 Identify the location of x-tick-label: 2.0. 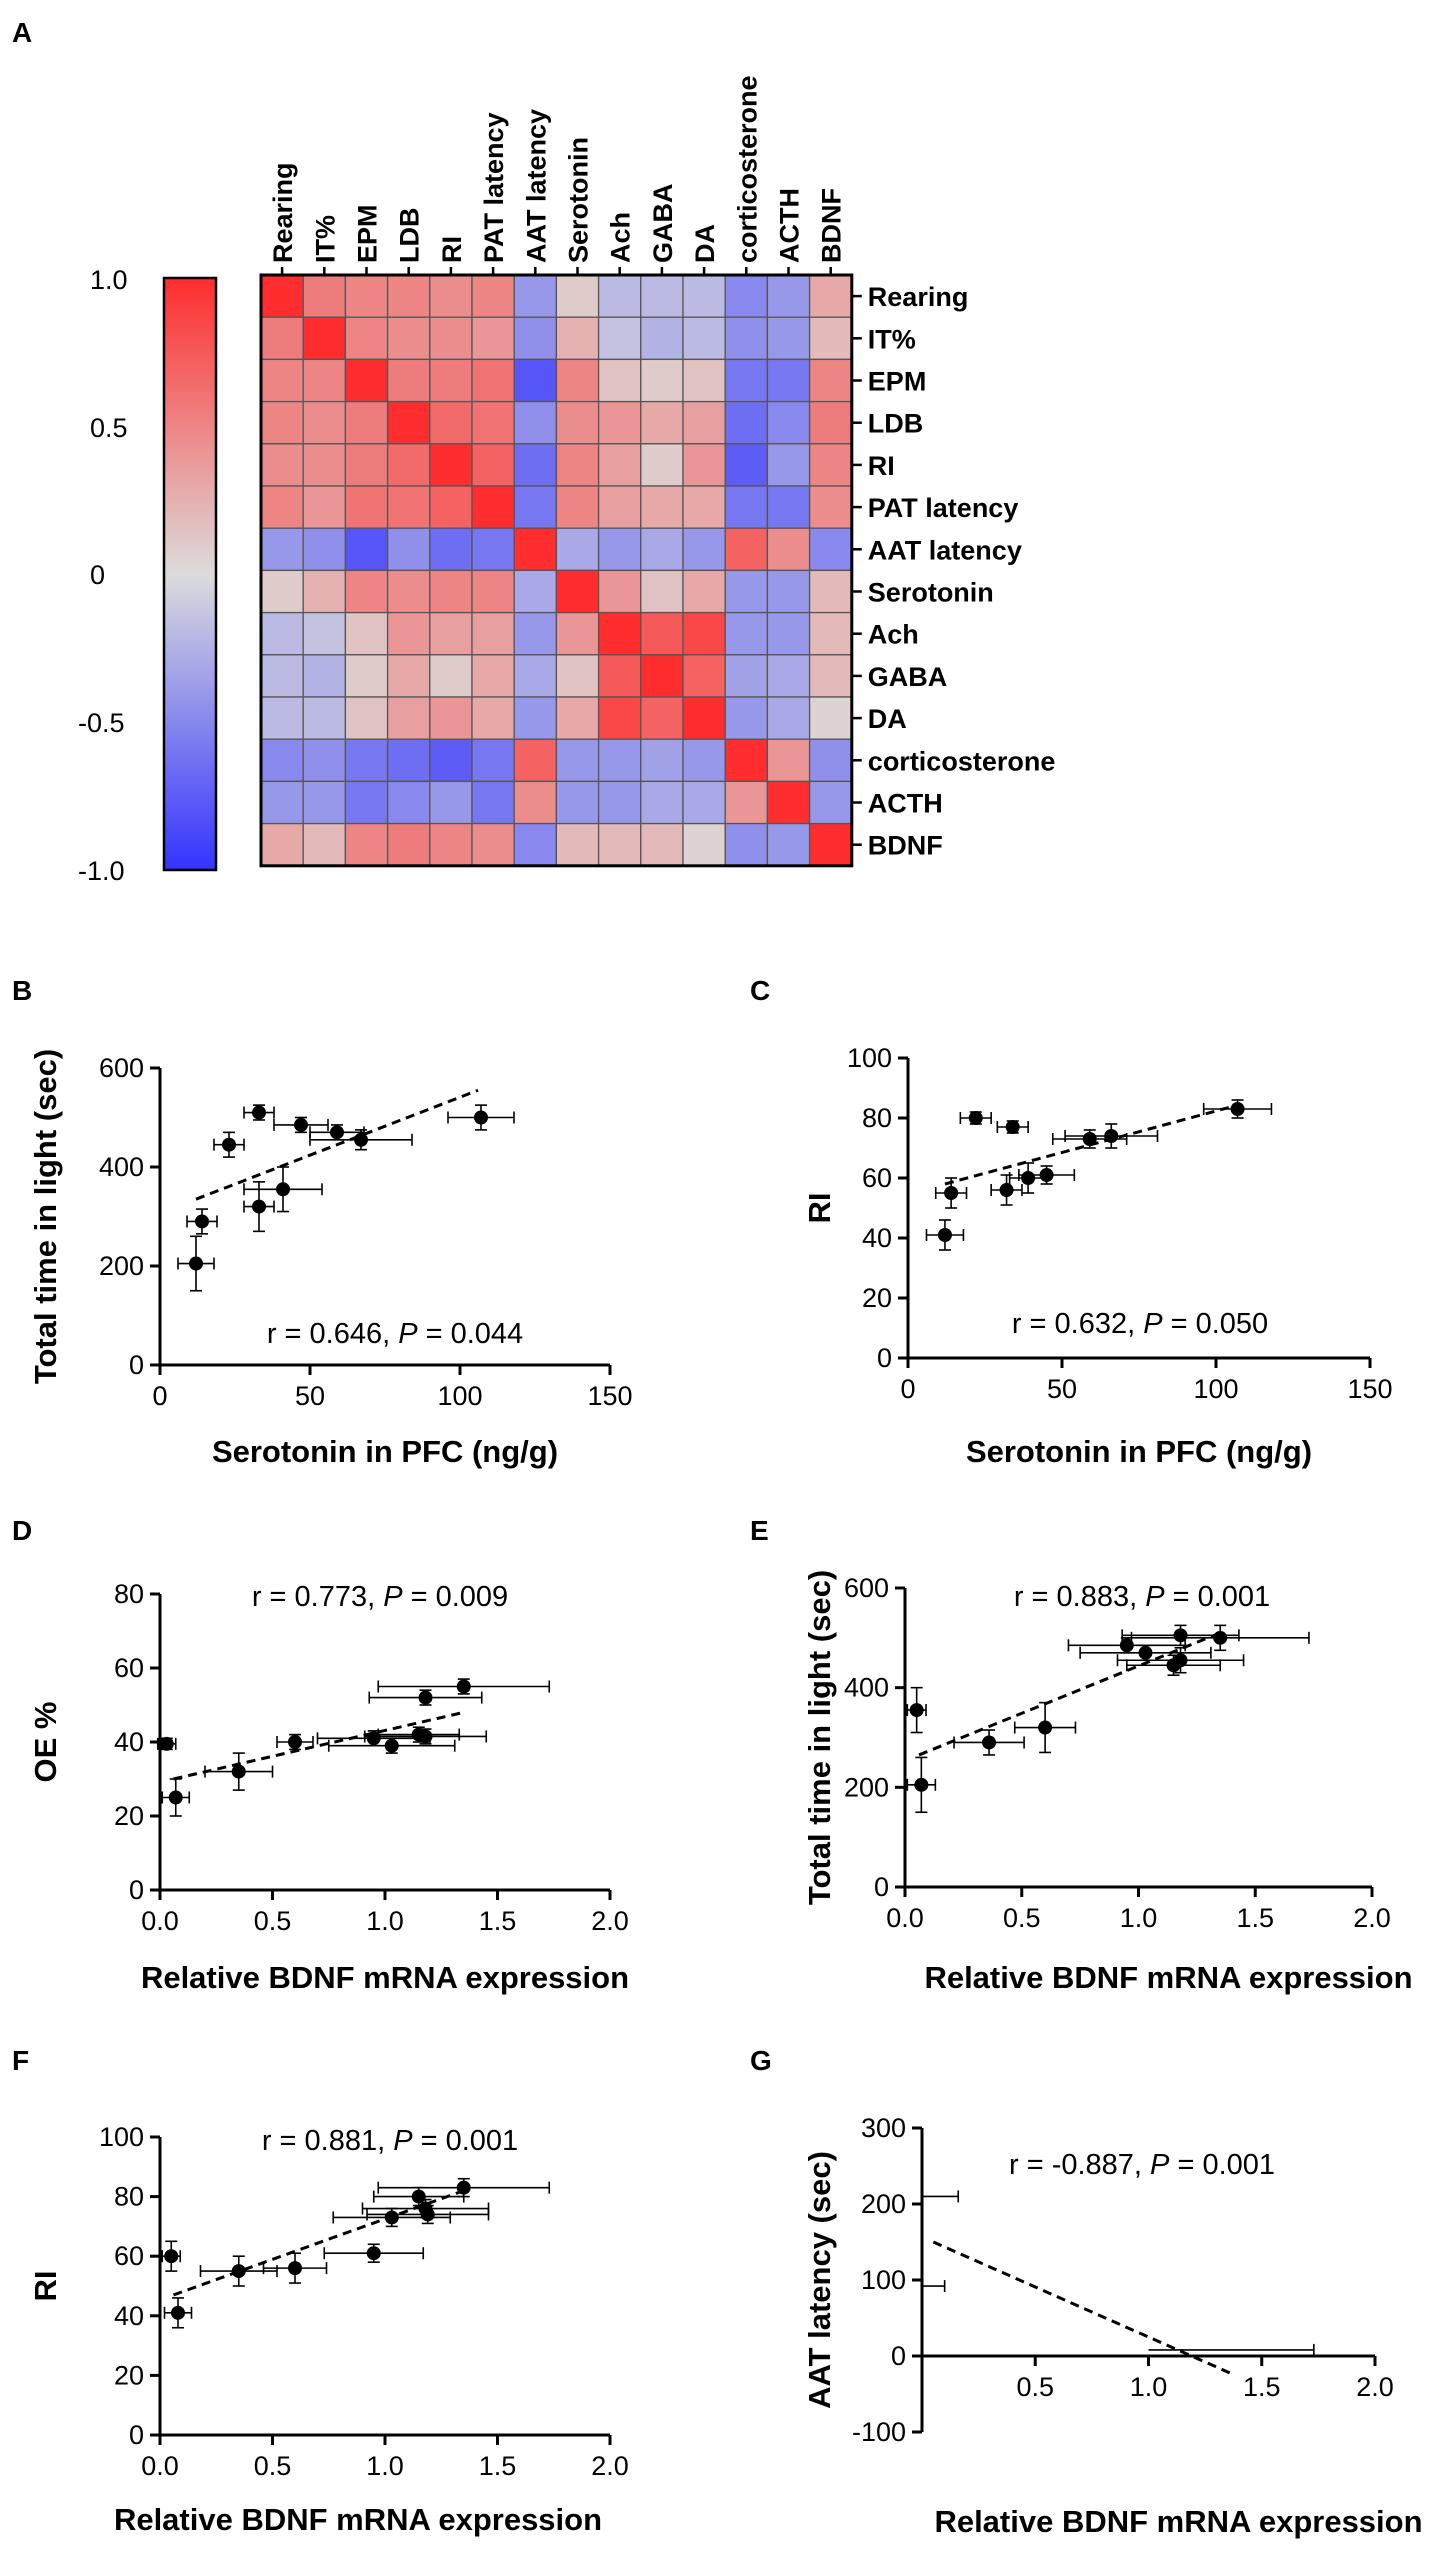
(610, 1921).